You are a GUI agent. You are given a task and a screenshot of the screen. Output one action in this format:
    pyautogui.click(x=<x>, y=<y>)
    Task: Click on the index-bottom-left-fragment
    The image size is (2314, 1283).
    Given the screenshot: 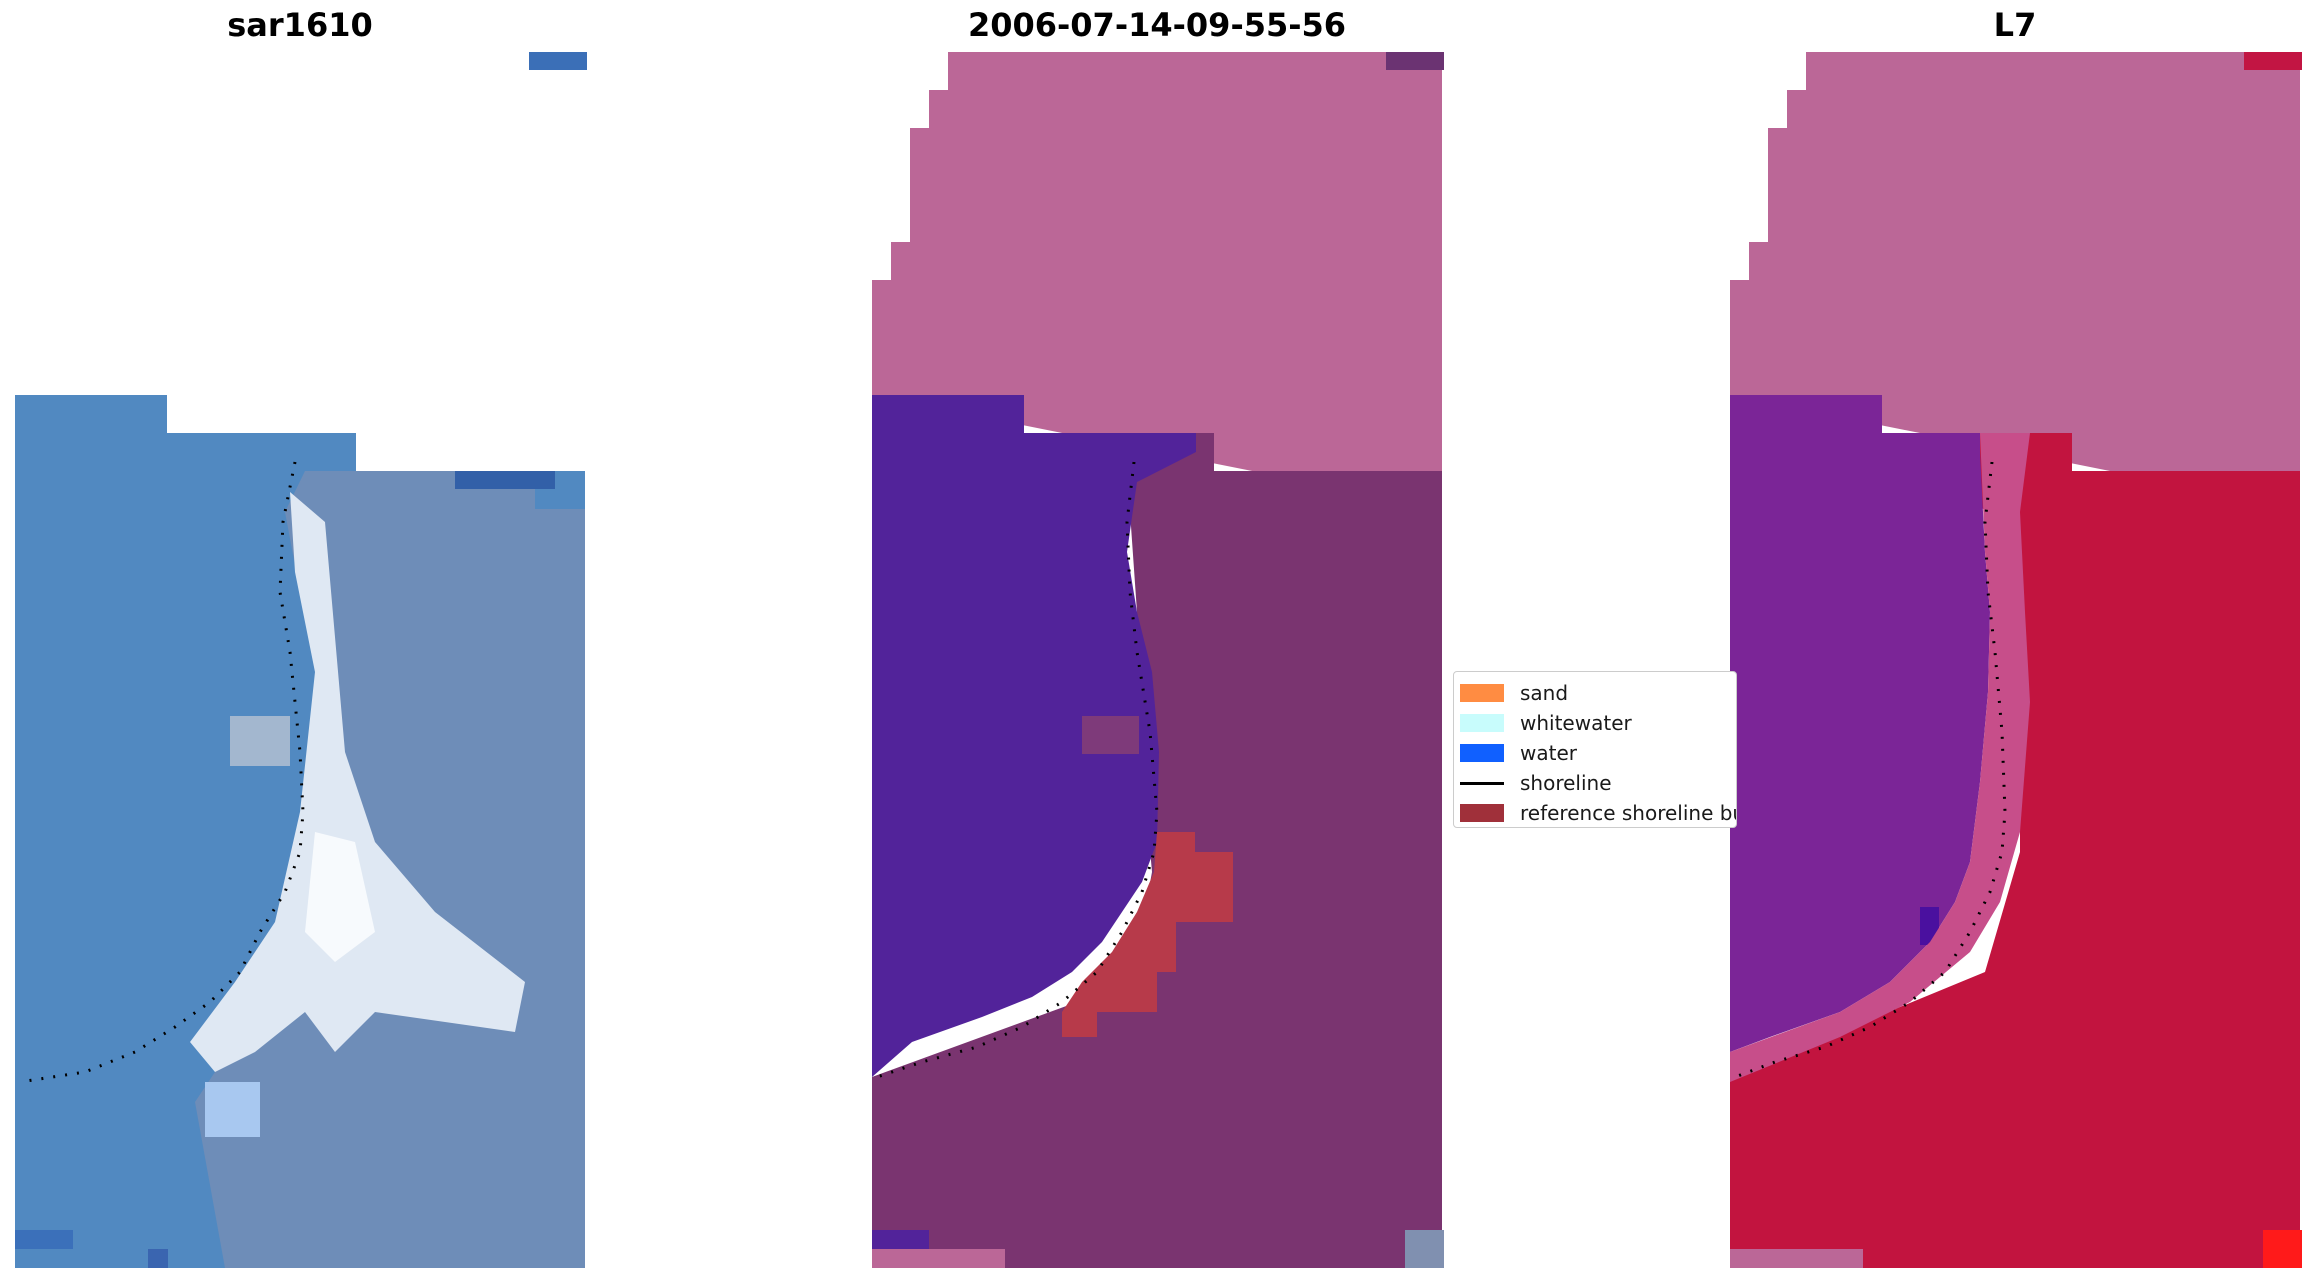 What is the action you would take?
    pyautogui.click(x=1796, y=1258)
    